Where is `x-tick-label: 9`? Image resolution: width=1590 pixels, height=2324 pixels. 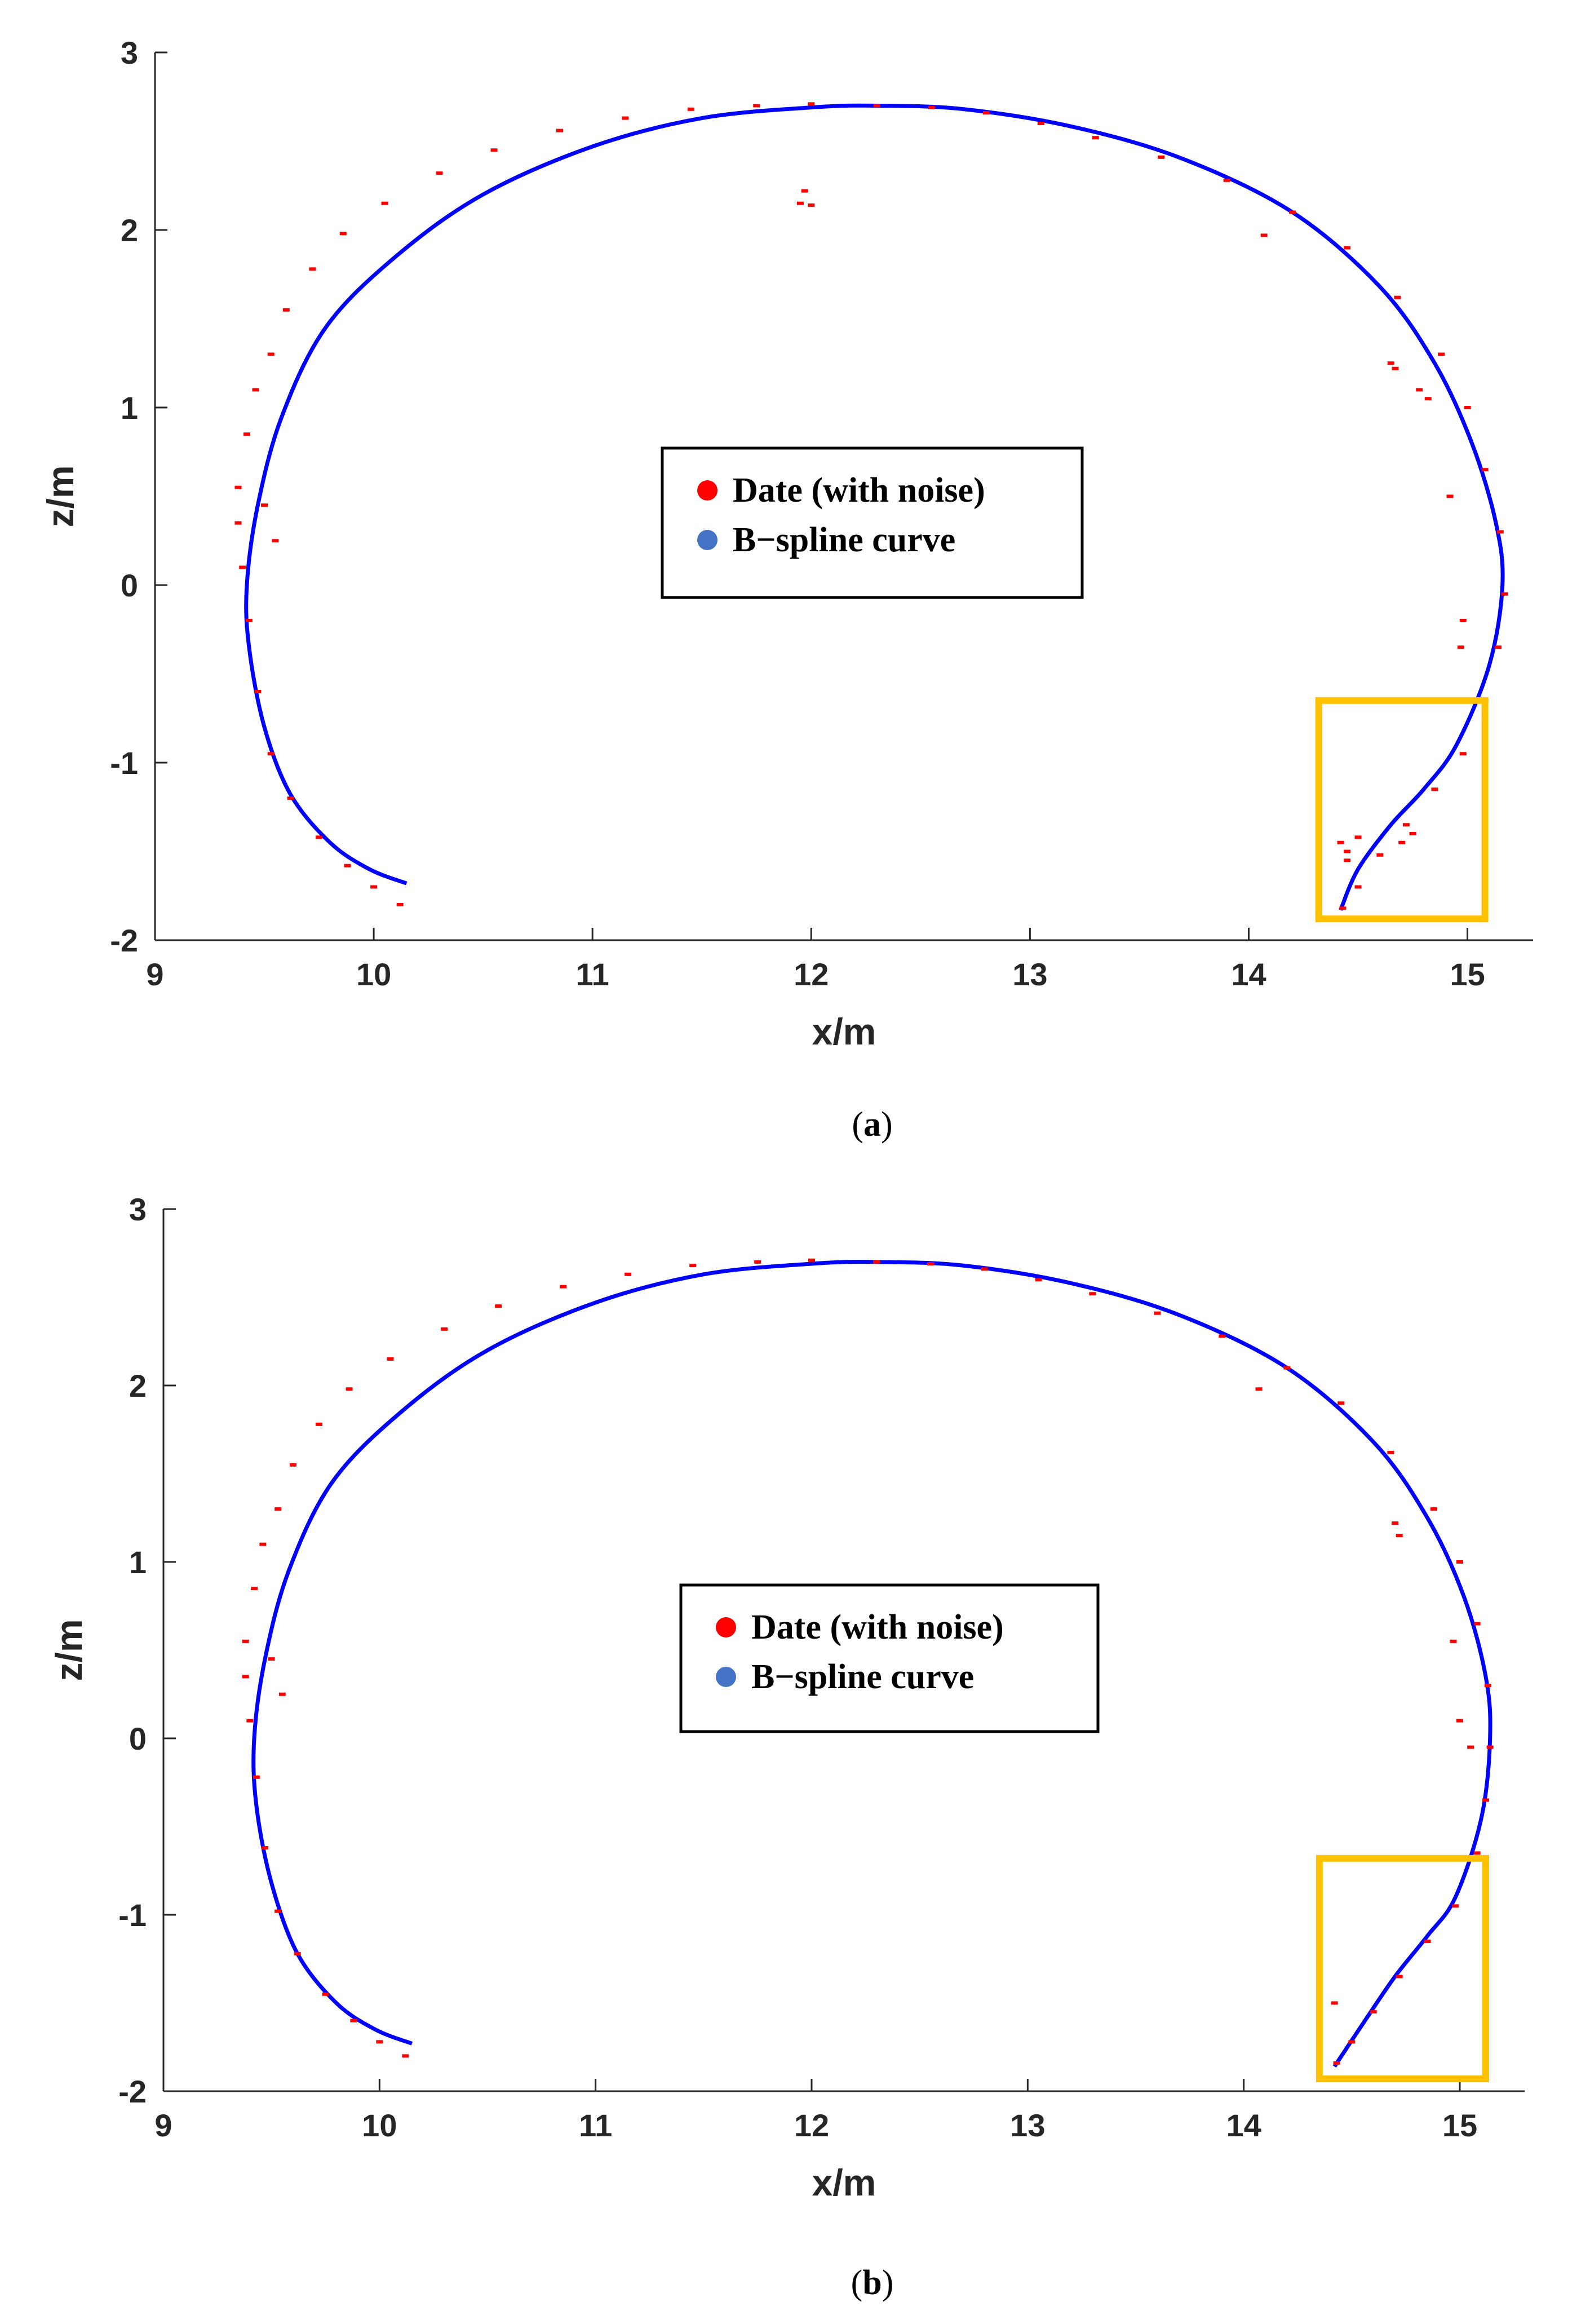 x-tick-label: 9 is located at coordinates (163, 2125).